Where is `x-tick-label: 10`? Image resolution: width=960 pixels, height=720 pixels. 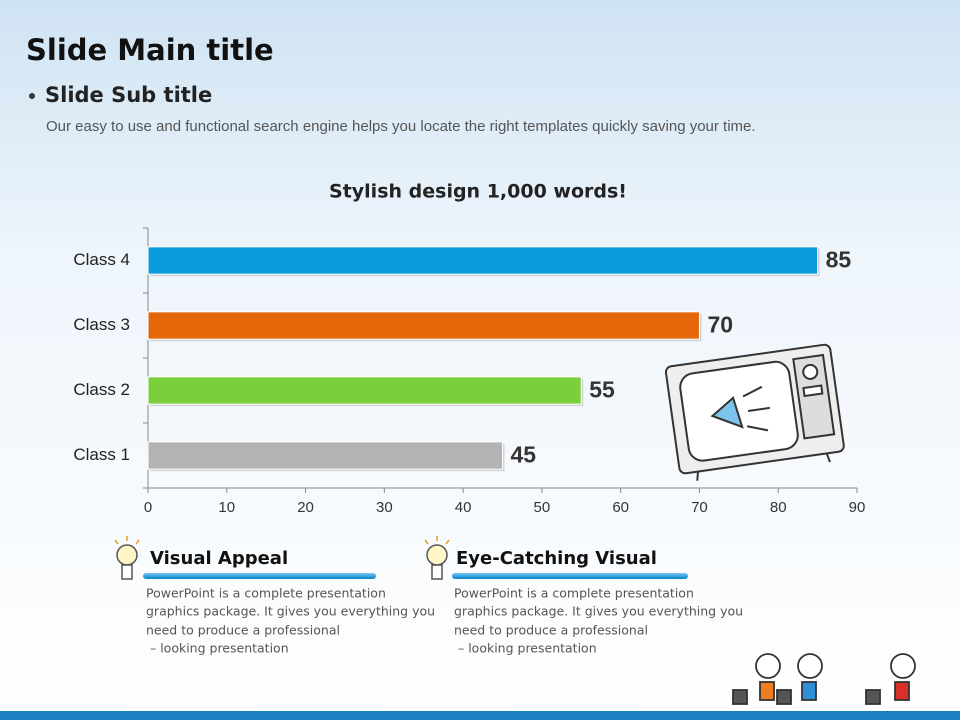
x-tick-label: 10 is located at coordinates (226, 507).